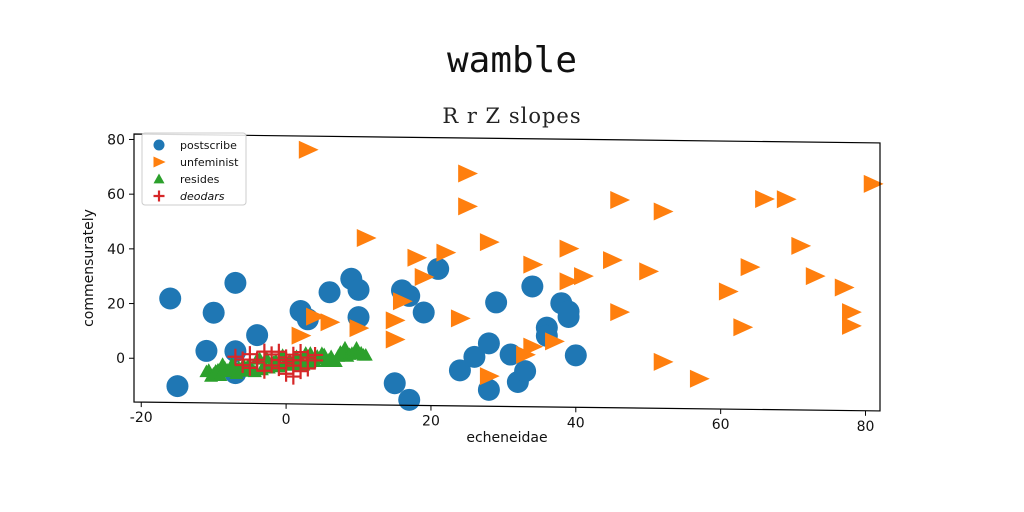 This screenshot has width=1024, height=512. I want to click on legend-marker-unfeminist, so click(159, 162).